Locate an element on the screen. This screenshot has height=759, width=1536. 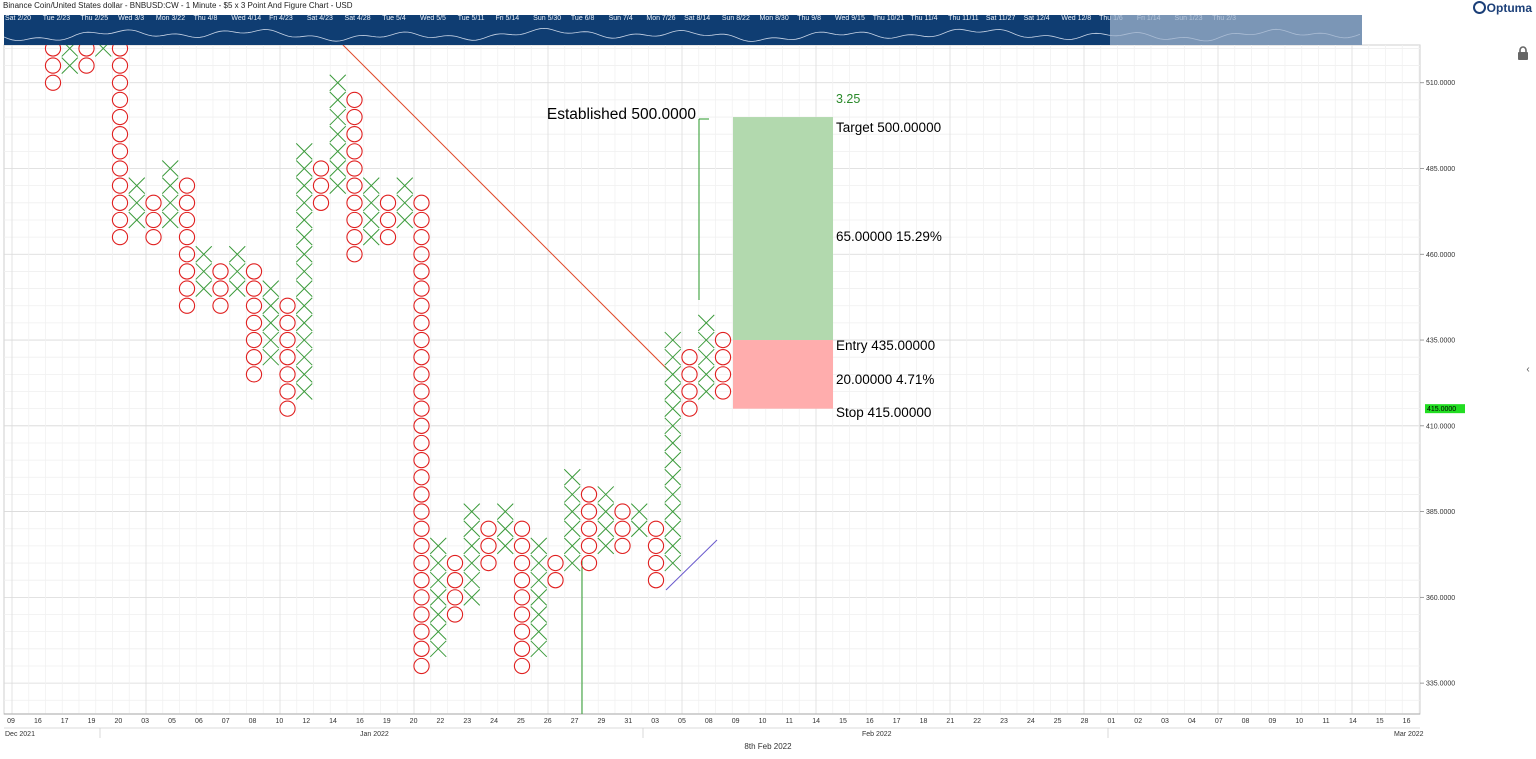
reward-label: 65.00000 15.29% is located at coordinates (889, 236).